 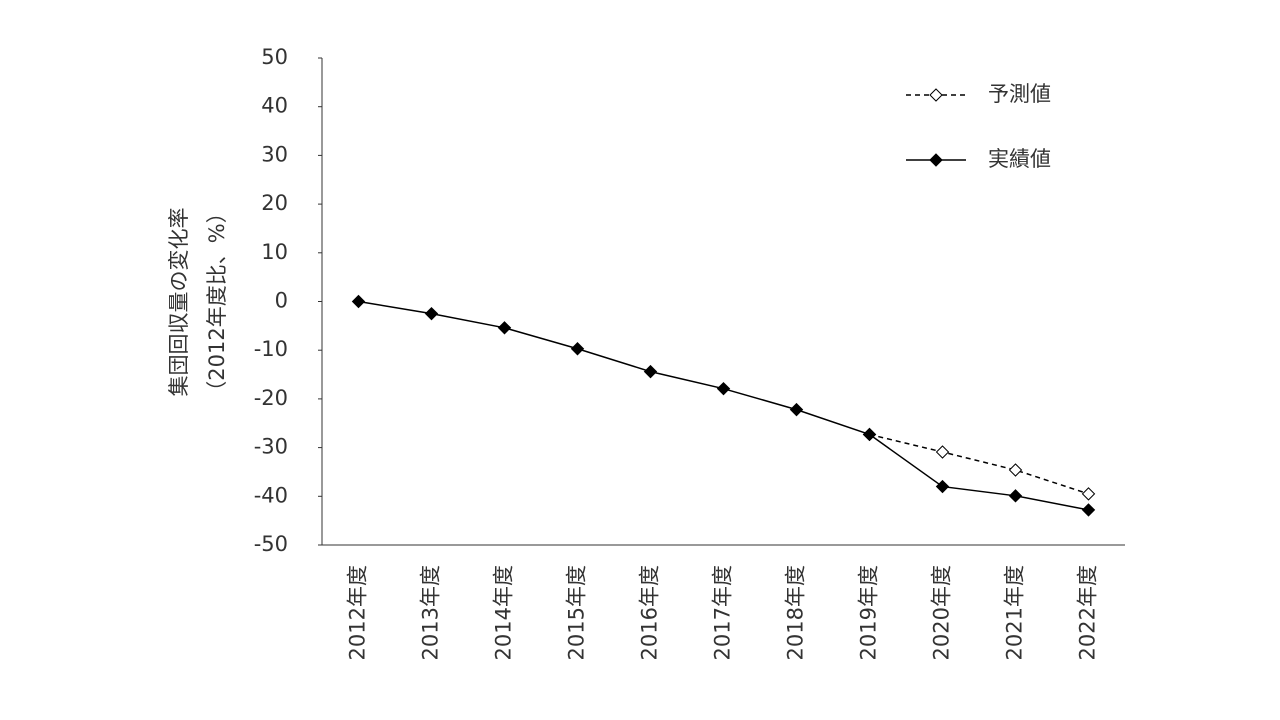 What do you see at coordinates (271, 349) in the screenshot?
I see `y-tick-label: -10` at bounding box center [271, 349].